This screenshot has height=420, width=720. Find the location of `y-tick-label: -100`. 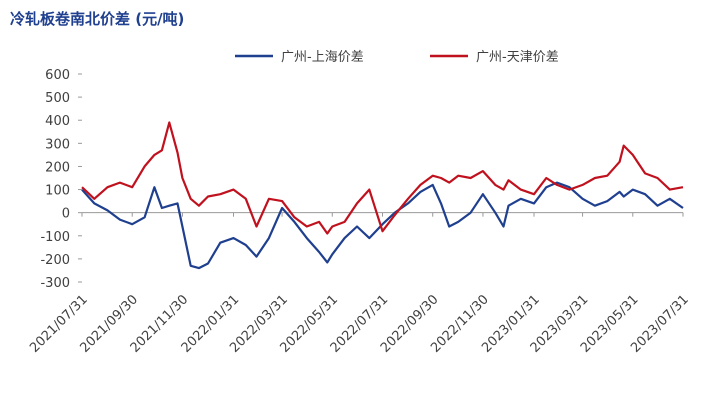

y-tick-label: -100 is located at coordinates (55, 237).